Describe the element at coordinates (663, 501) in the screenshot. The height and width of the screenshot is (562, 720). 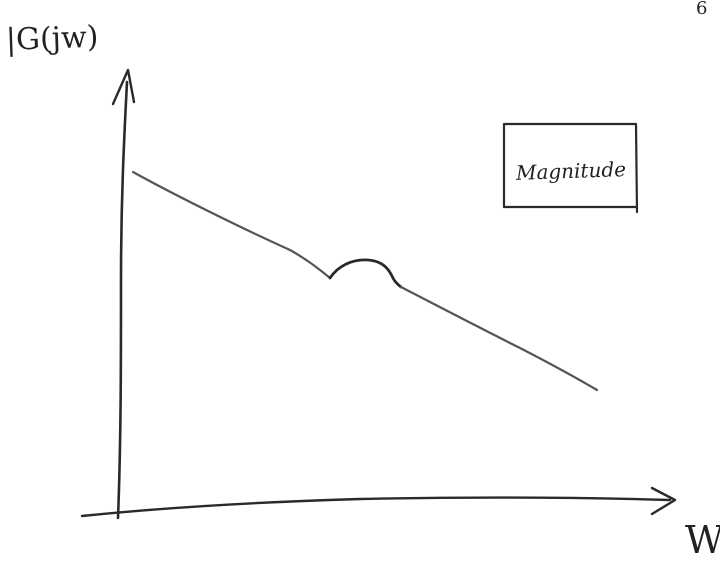
I see `x-axis-arrowhead` at that location.